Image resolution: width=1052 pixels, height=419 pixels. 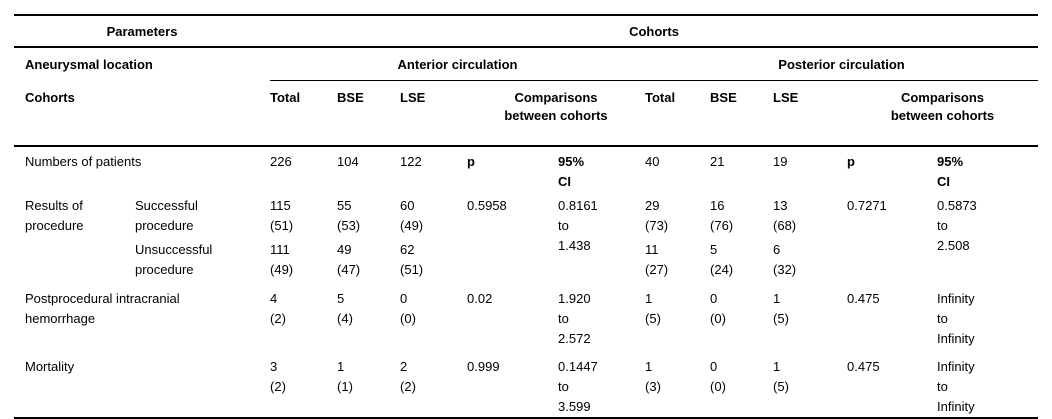 What do you see at coordinates (653, 376) in the screenshot?
I see `mortality-post-total-cell: 1 (3)` at bounding box center [653, 376].